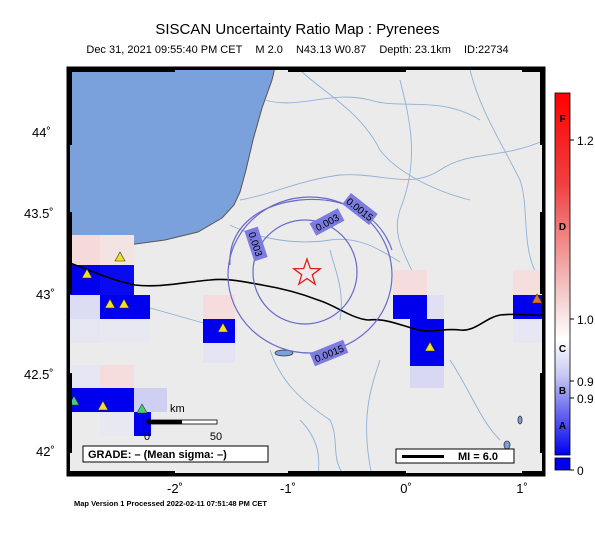 This screenshot has height=543, width=595. I want to click on map-title: SISCAN Uncertainty Ratio Map : Pyrenees, so click(297, 29).